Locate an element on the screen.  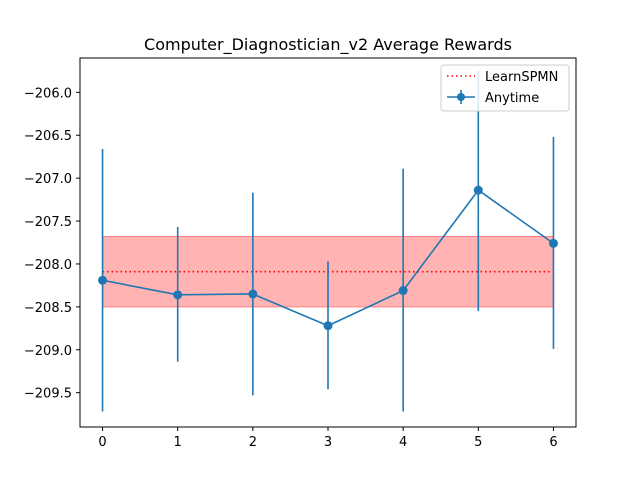
y-tick-label: −208.0 is located at coordinates (48, 265).